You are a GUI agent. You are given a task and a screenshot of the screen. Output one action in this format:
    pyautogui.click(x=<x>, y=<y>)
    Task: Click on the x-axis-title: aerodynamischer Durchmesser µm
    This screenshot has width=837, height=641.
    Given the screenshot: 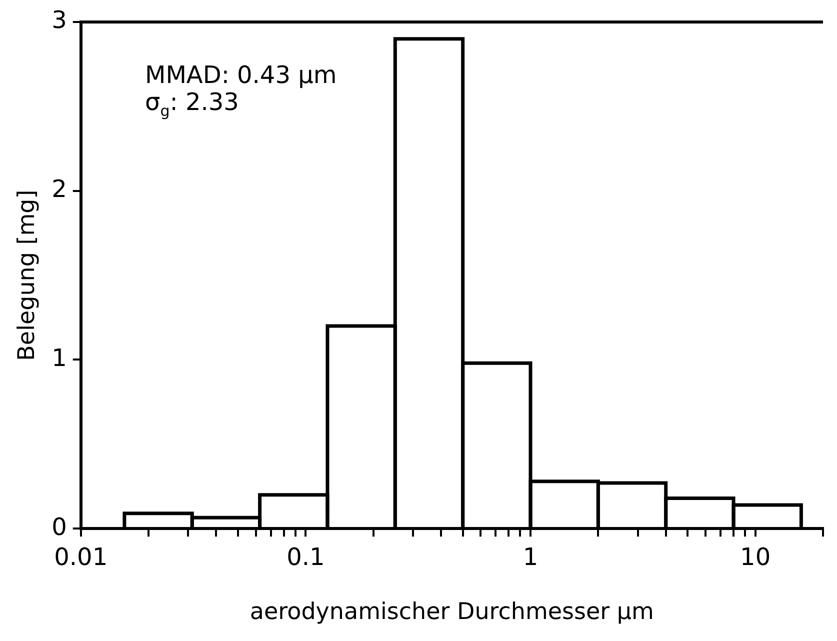 What is the action you would take?
    pyautogui.click(x=452, y=612)
    